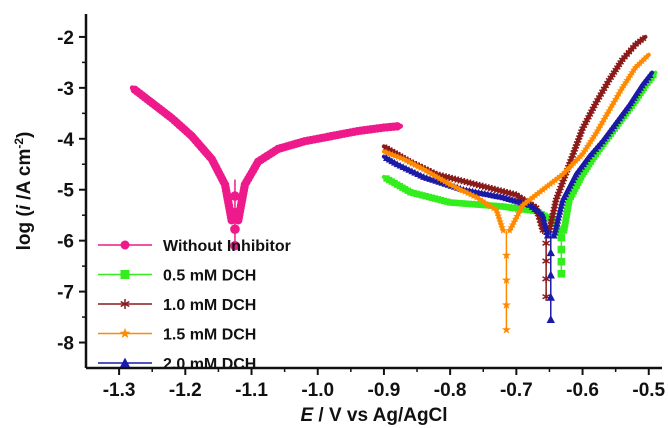  What do you see at coordinates (65, 38) in the screenshot?
I see `y-tick-label: -2` at bounding box center [65, 38].